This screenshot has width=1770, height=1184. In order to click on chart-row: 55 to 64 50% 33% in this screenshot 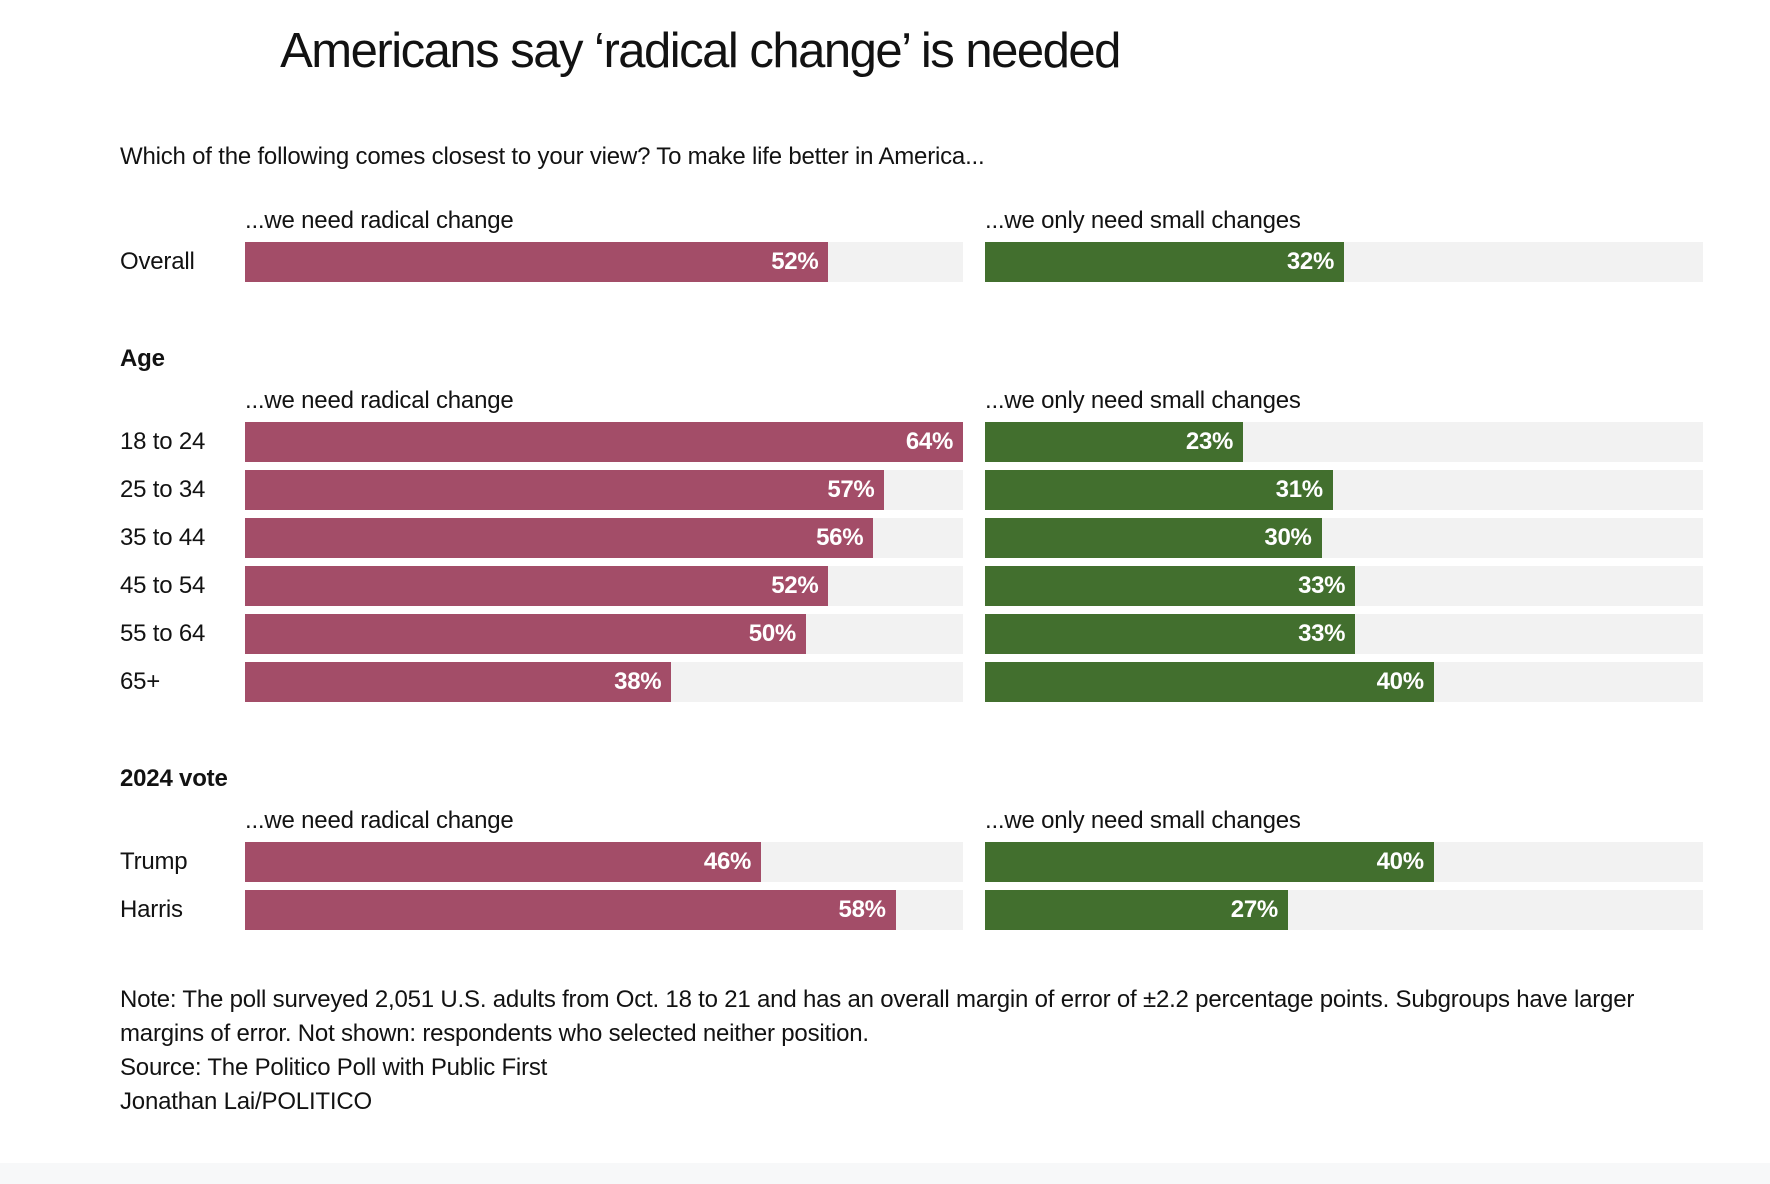, I will do `click(945, 634)`.